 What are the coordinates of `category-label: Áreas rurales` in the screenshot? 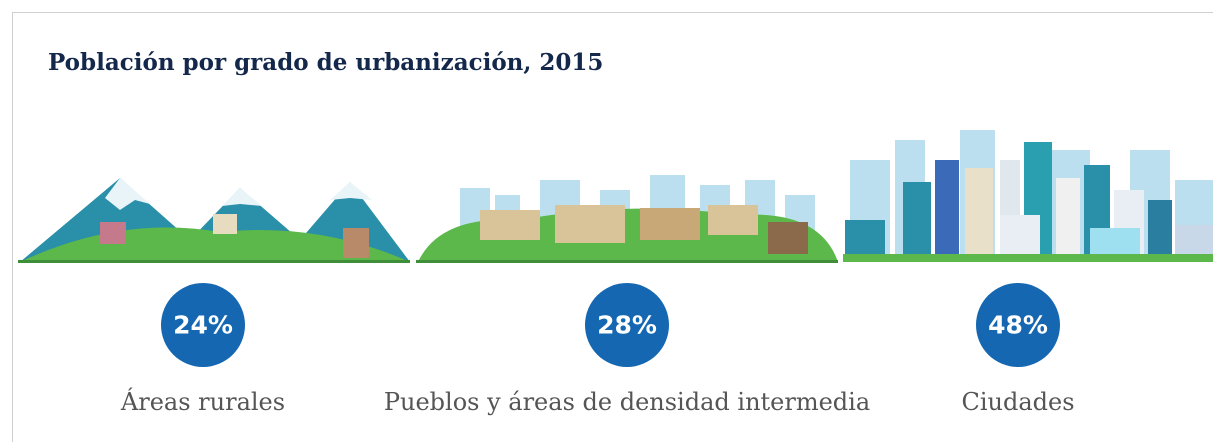 It's located at (202, 401).